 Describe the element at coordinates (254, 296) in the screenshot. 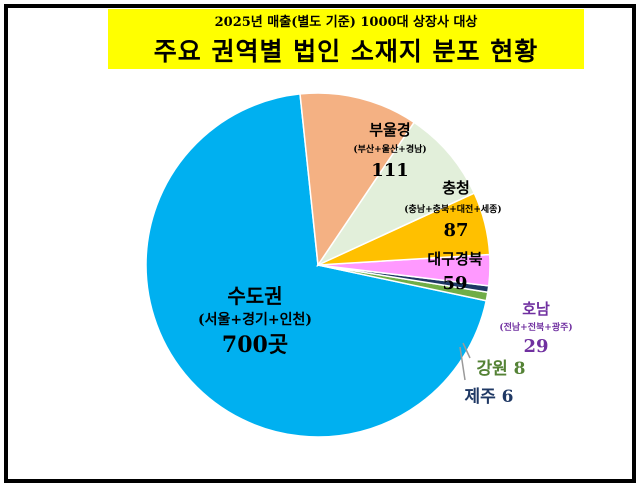

I see `label-sudogwon-name: 수도권` at that location.